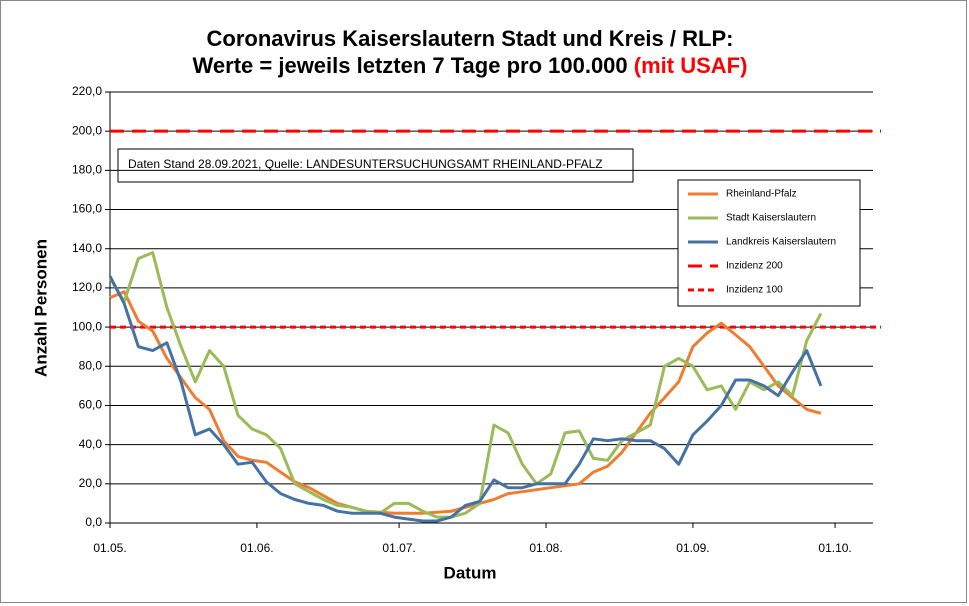  What do you see at coordinates (470, 572) in the screenshot?
I see `x-axis-label: Datum` at bounding box center [470, 572].